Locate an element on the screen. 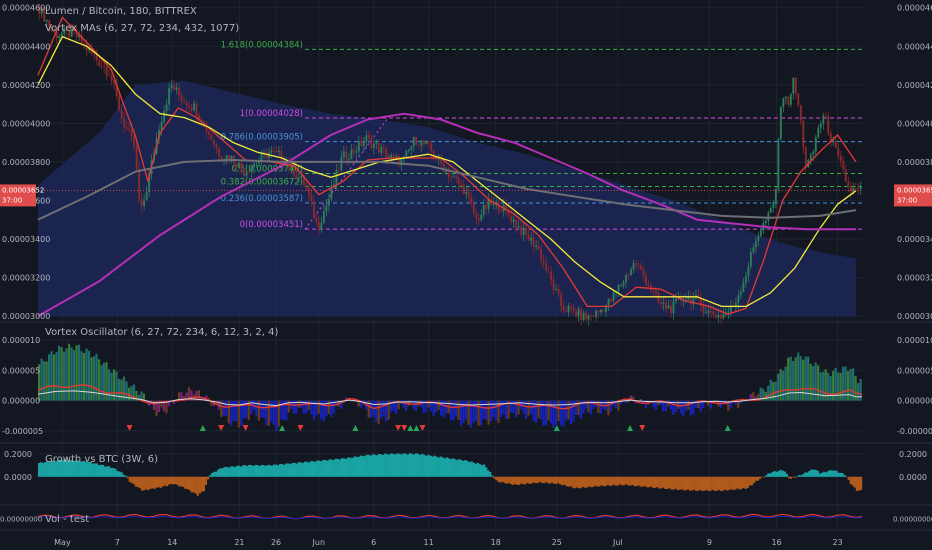  time-axis: May 7 14 21 26 Jun 6 11 18 25 Jul 9 16 23 is located at coordinates (448, 542).